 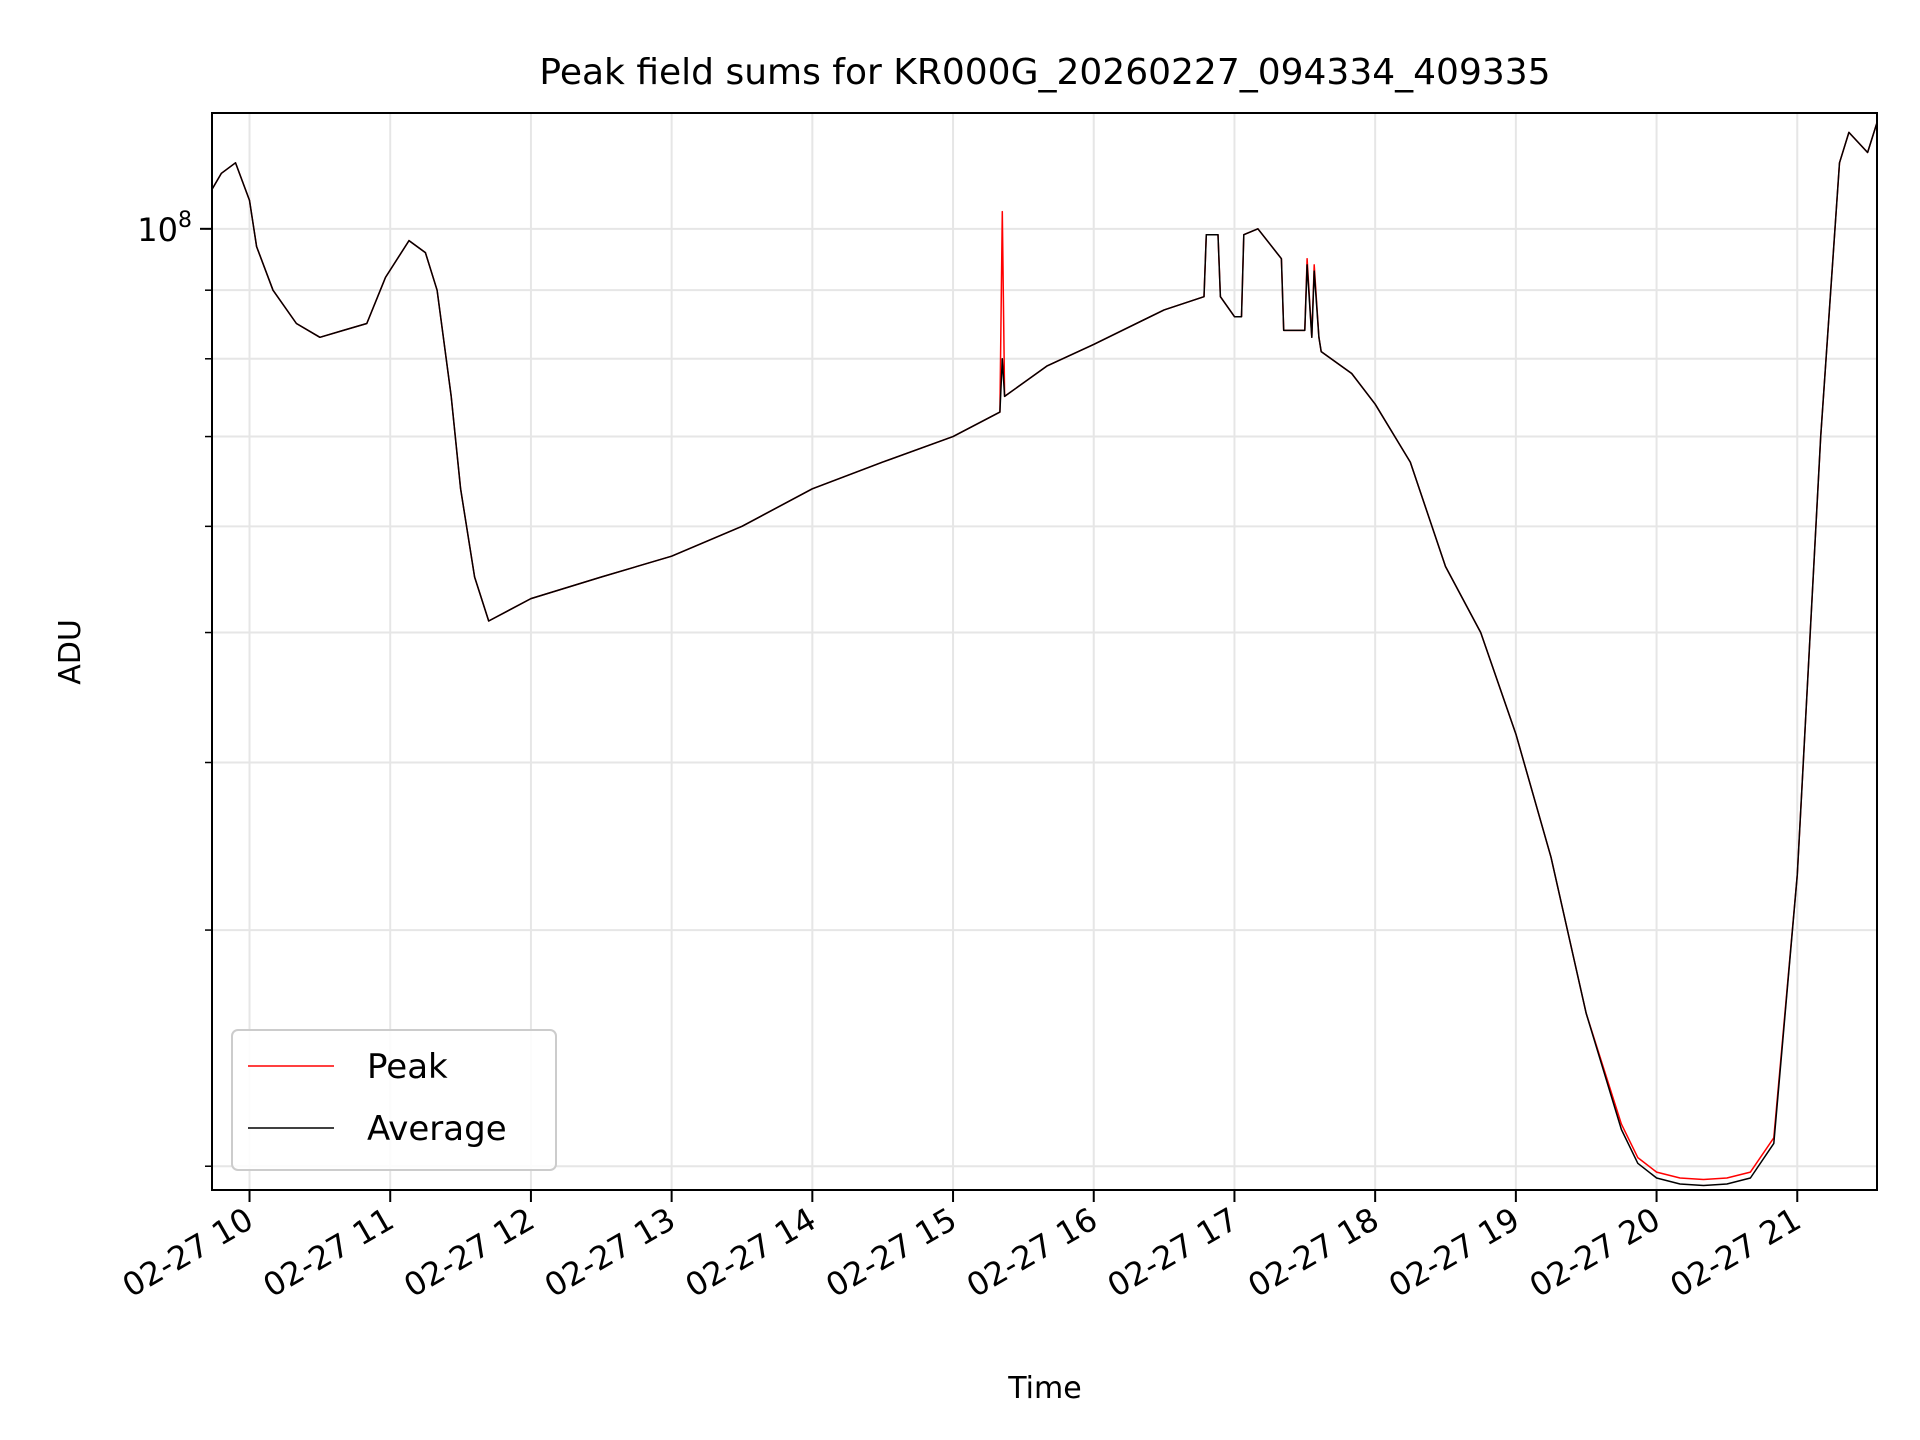 I want to click on y-axis: 108, so click(x=174, y=687).